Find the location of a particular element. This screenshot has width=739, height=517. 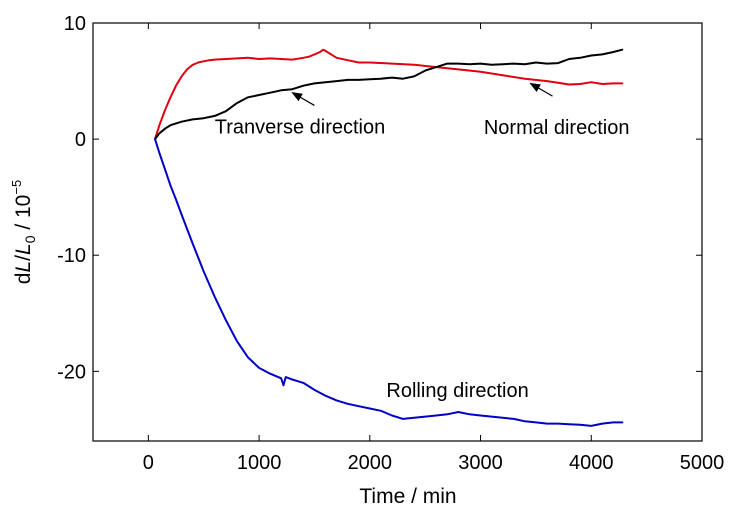

y-tick-label: -10 is located at coordinates (71, 256).